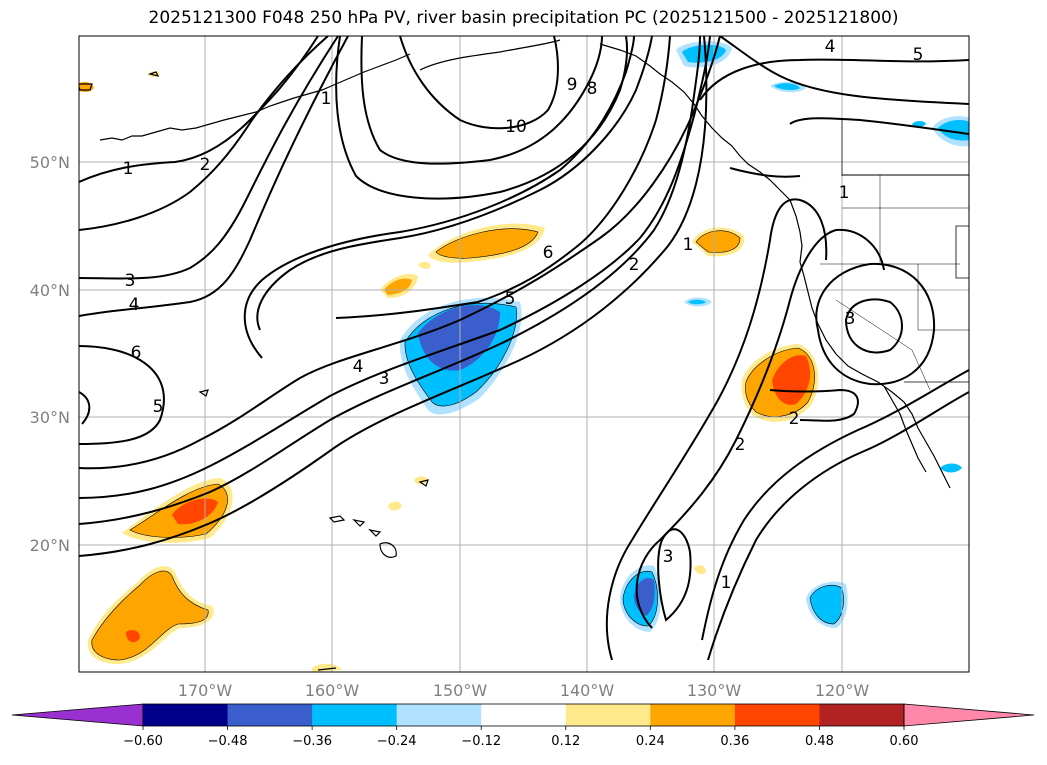  What do you see at coordinates (50, 417) in the screenshot?
I see `lat-label: 30°N` at bounding box center [50, 417].